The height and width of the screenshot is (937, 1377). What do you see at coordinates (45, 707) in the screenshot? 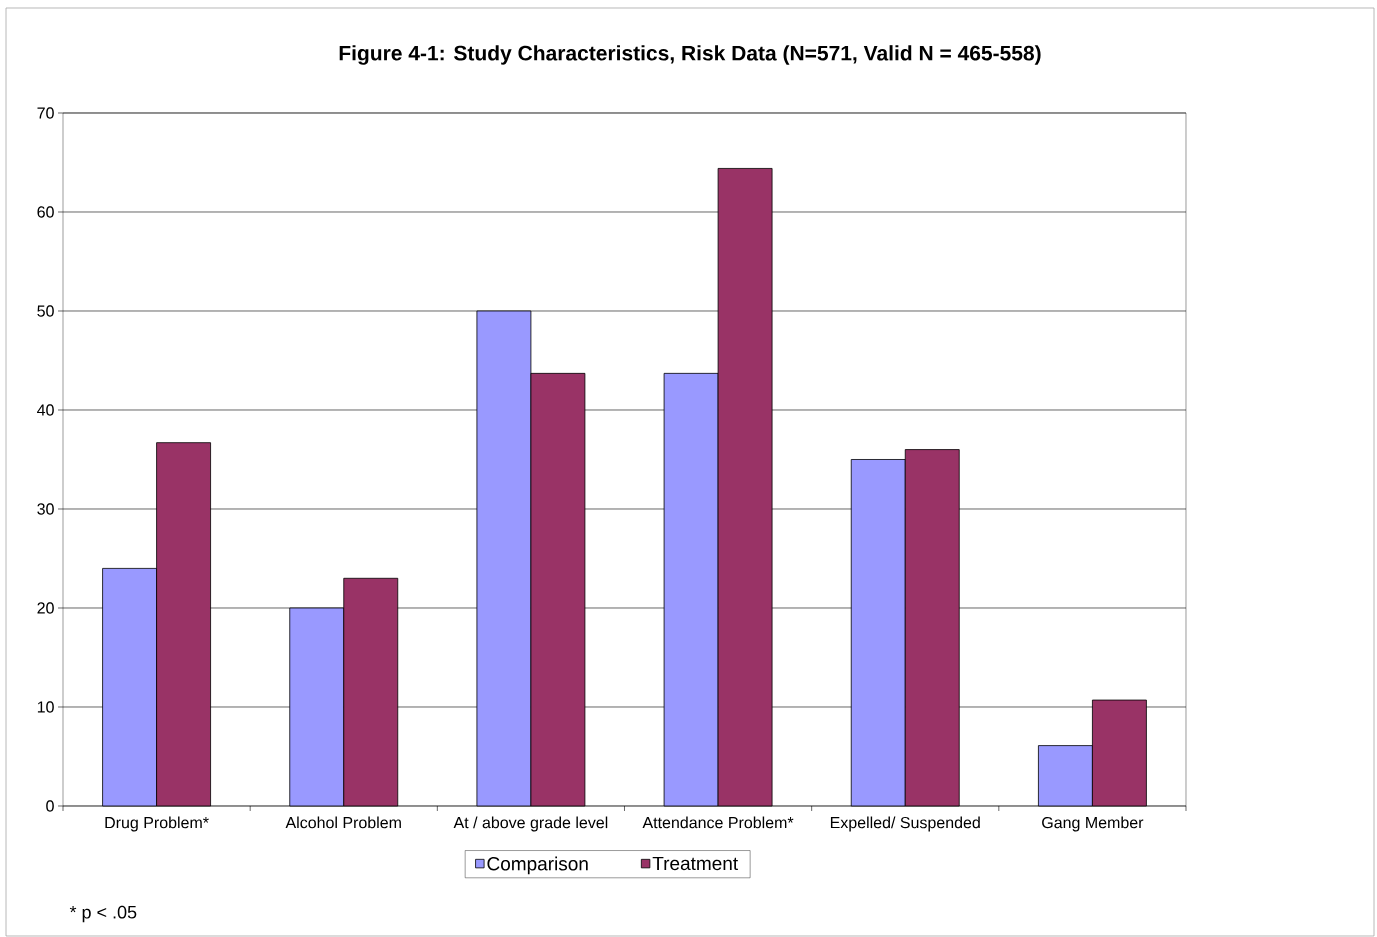
I see `y-tick-label: 10` at bounding box center [45, 707].